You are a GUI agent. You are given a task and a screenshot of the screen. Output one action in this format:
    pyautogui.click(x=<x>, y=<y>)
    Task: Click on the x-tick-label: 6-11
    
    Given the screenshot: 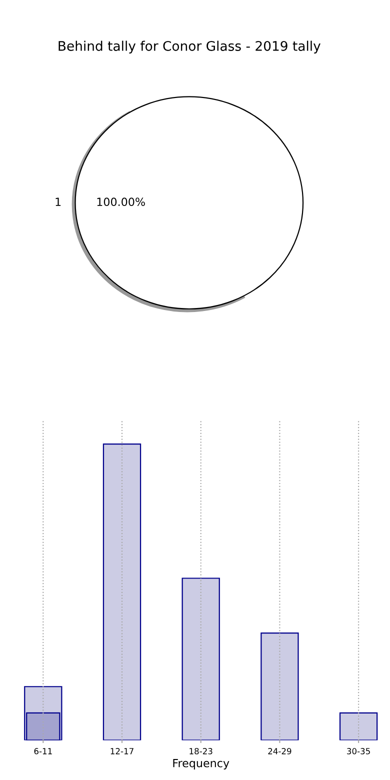 What is the action you would take?
    pyautogui.click(x=43, y=751)
    